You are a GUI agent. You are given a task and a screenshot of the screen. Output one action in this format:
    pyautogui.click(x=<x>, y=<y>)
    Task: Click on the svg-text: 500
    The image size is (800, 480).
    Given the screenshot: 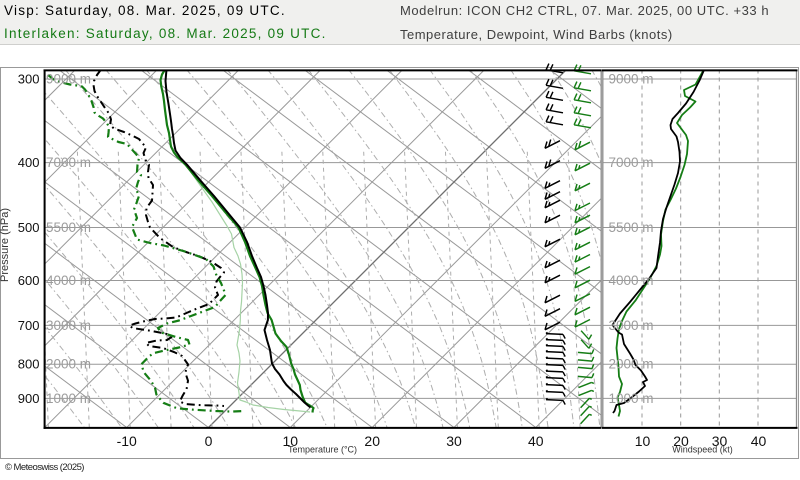 What is the action you would take?
    pyautogui.click(x=29, y=227)
    